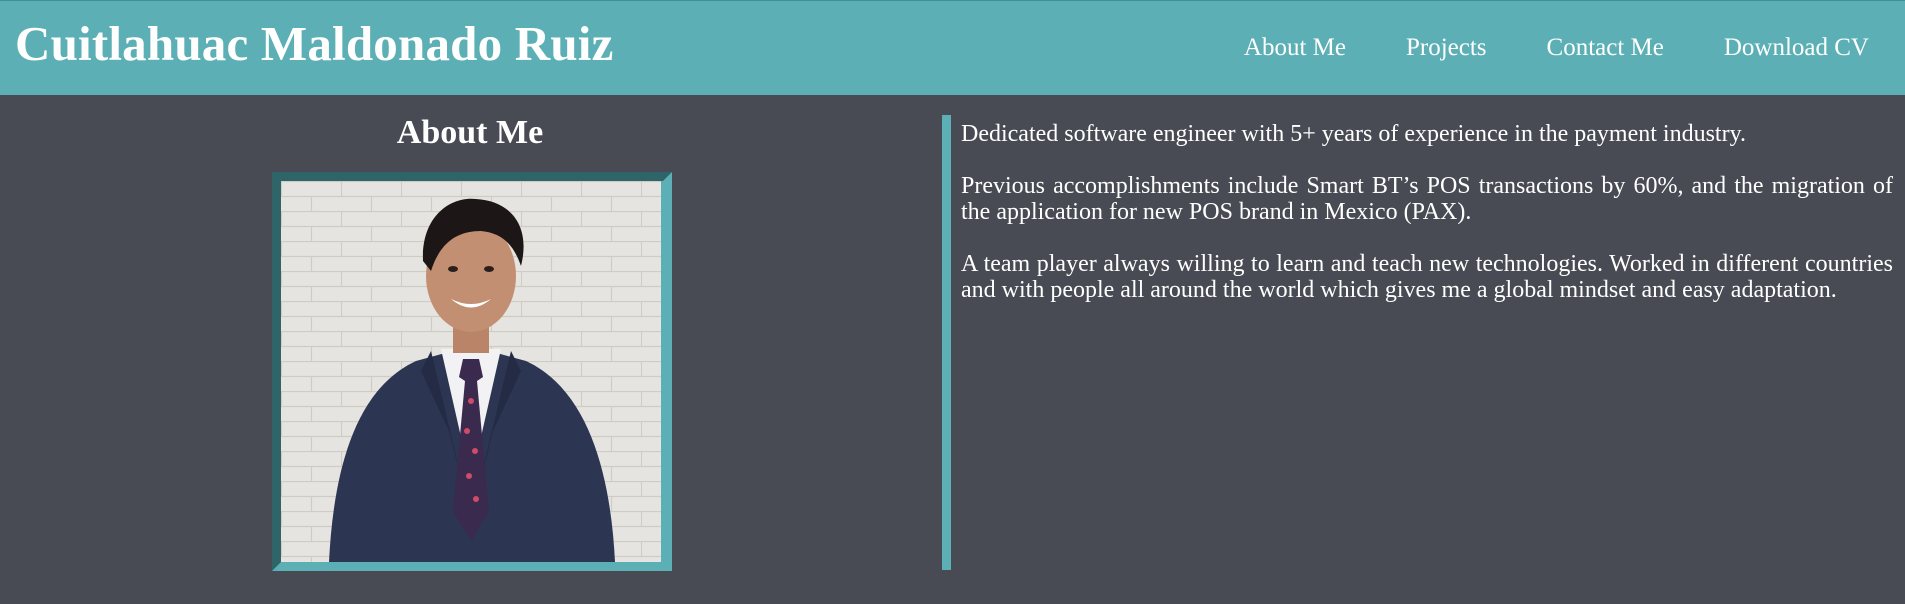 This screenshot has width=1905, height=604. I want to click on nav-link-download-cv: Download CV, so click(1796, 47).